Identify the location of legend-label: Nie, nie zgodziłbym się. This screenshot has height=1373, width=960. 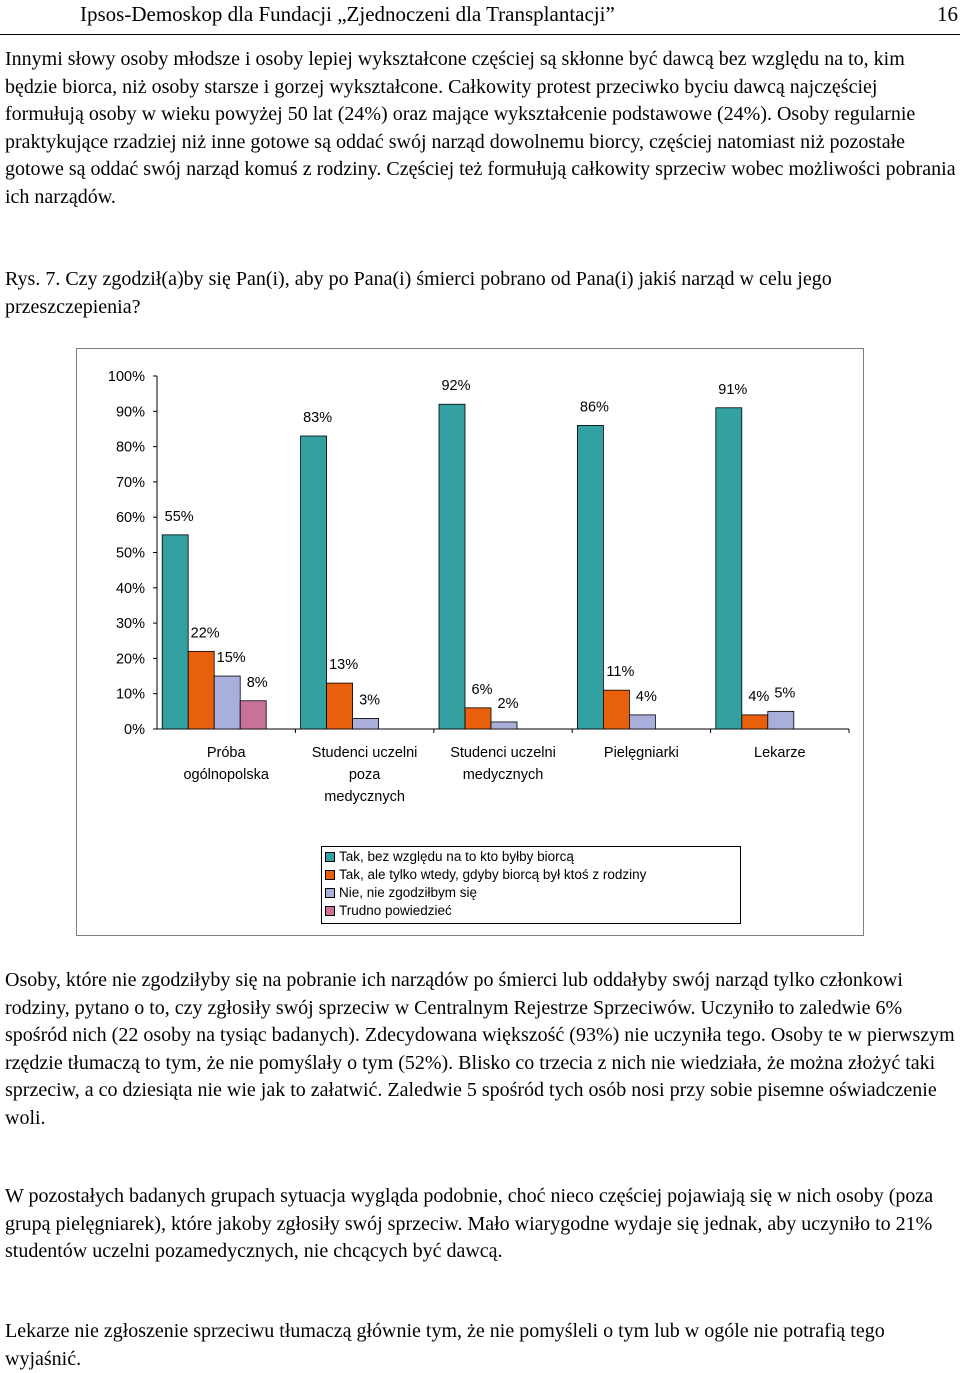
(408, 892).